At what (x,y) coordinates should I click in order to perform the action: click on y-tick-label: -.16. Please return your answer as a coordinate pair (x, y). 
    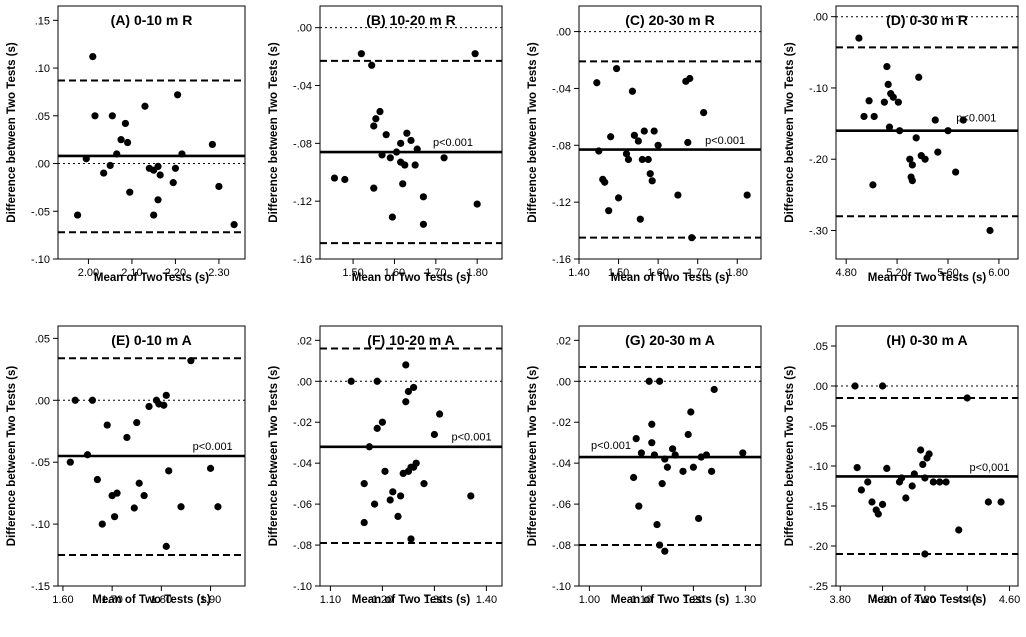
    Looking at the image, I should click on (302, 260).